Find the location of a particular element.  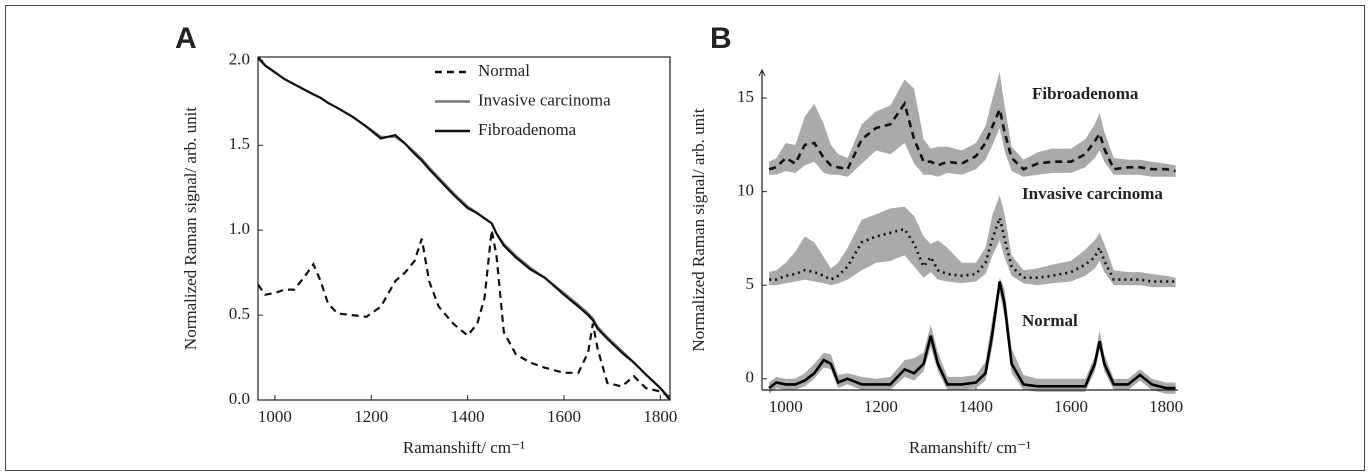

legend-label: Fibroadenoma is located at coordinates (527, 129).